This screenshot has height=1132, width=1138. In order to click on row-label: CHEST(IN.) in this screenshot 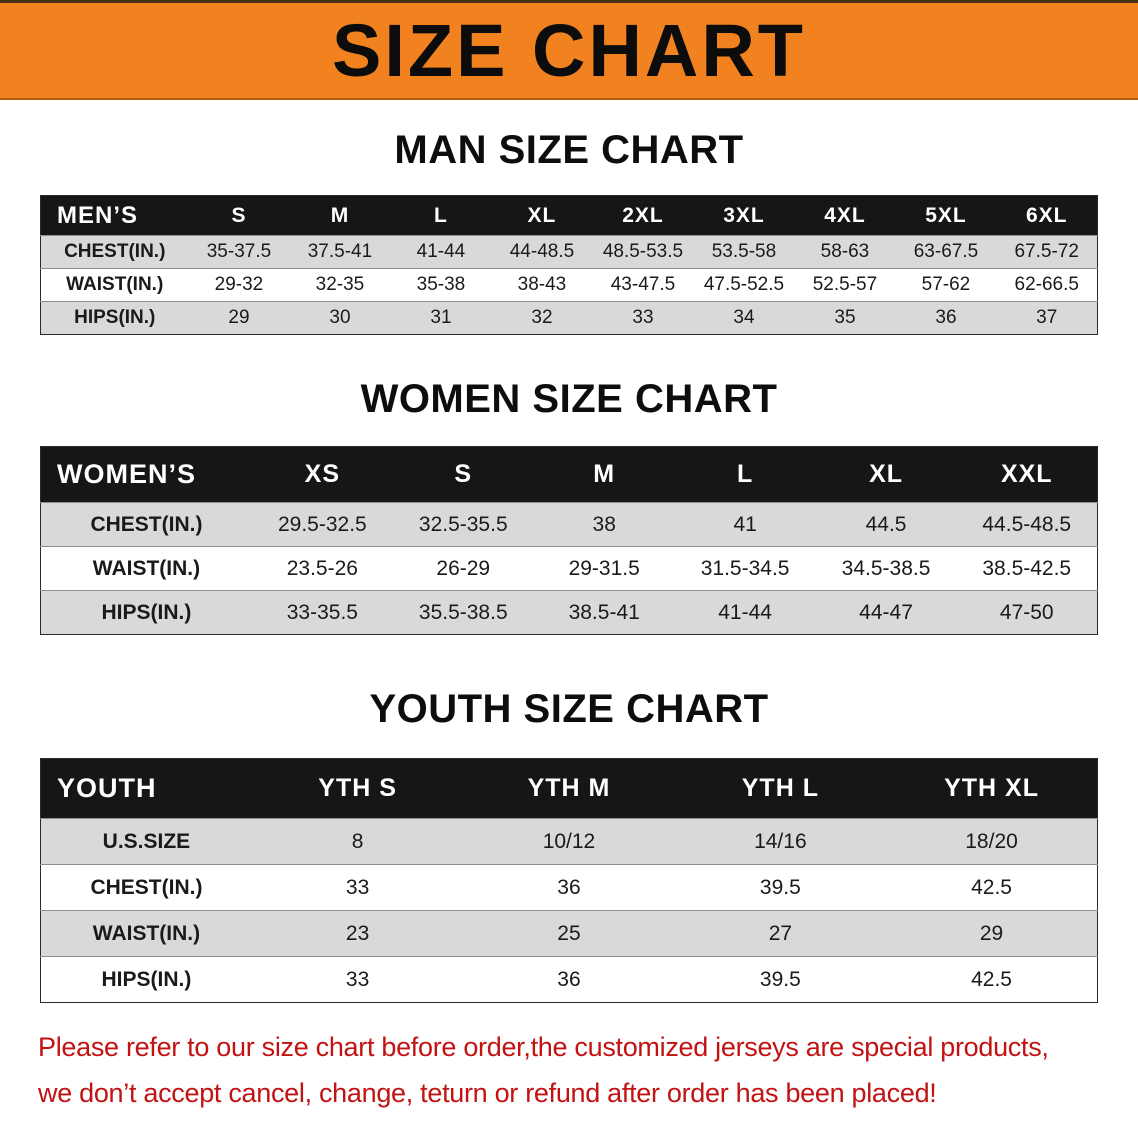, I will do `click(146, 887)`.